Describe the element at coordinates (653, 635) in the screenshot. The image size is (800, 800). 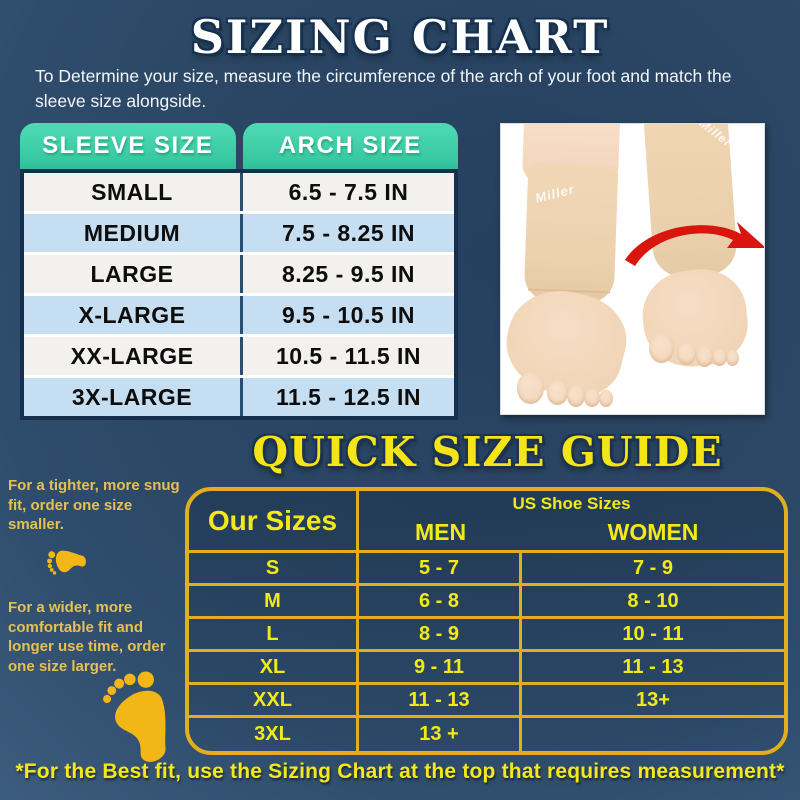
I see `women-value: 10 - 11` at that location.